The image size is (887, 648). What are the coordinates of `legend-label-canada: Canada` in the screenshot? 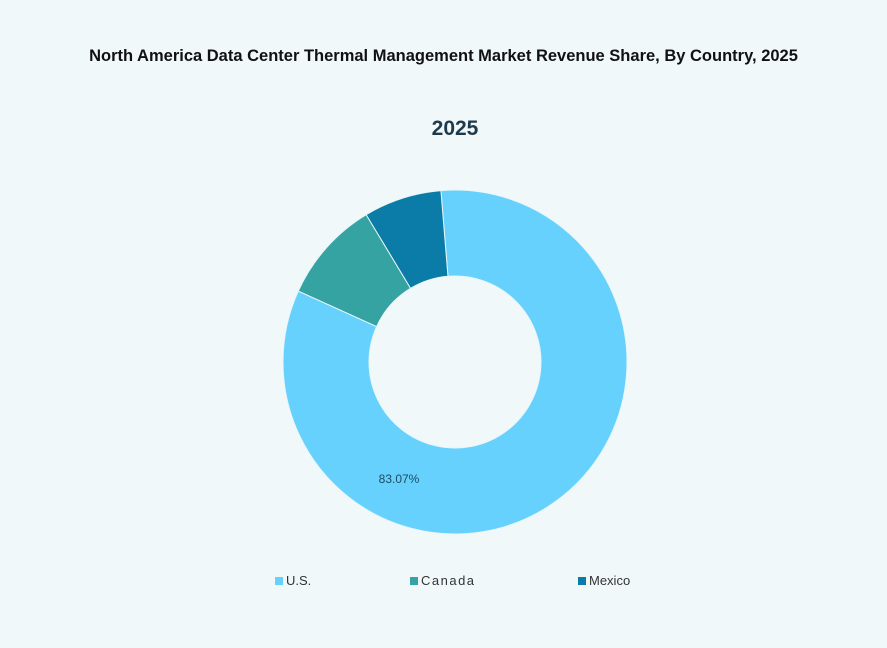 It's located at (448, 580).